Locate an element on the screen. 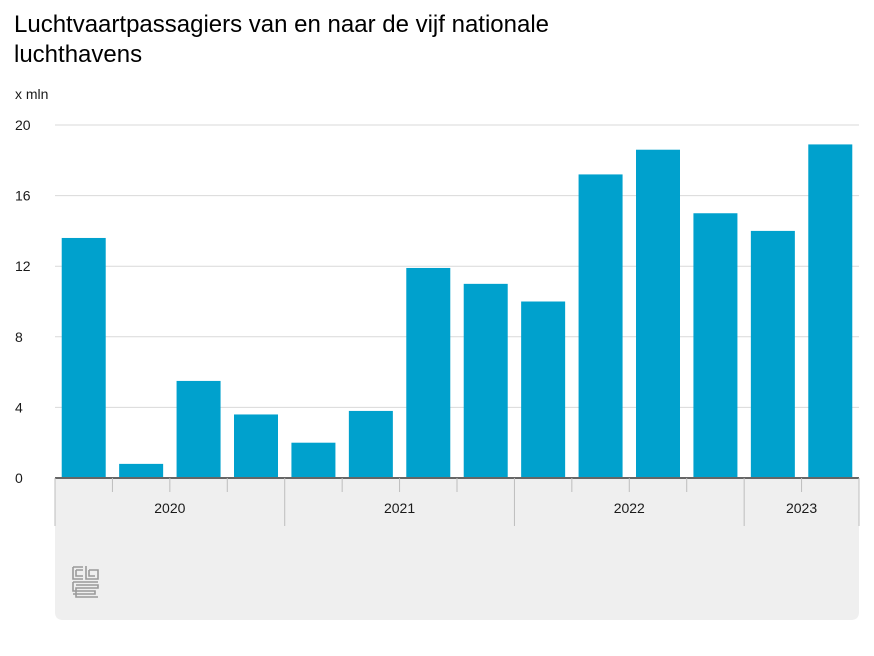 This screenshot has width=874, height=656. cbs-logo-icon is located at coordinates (85, 582).